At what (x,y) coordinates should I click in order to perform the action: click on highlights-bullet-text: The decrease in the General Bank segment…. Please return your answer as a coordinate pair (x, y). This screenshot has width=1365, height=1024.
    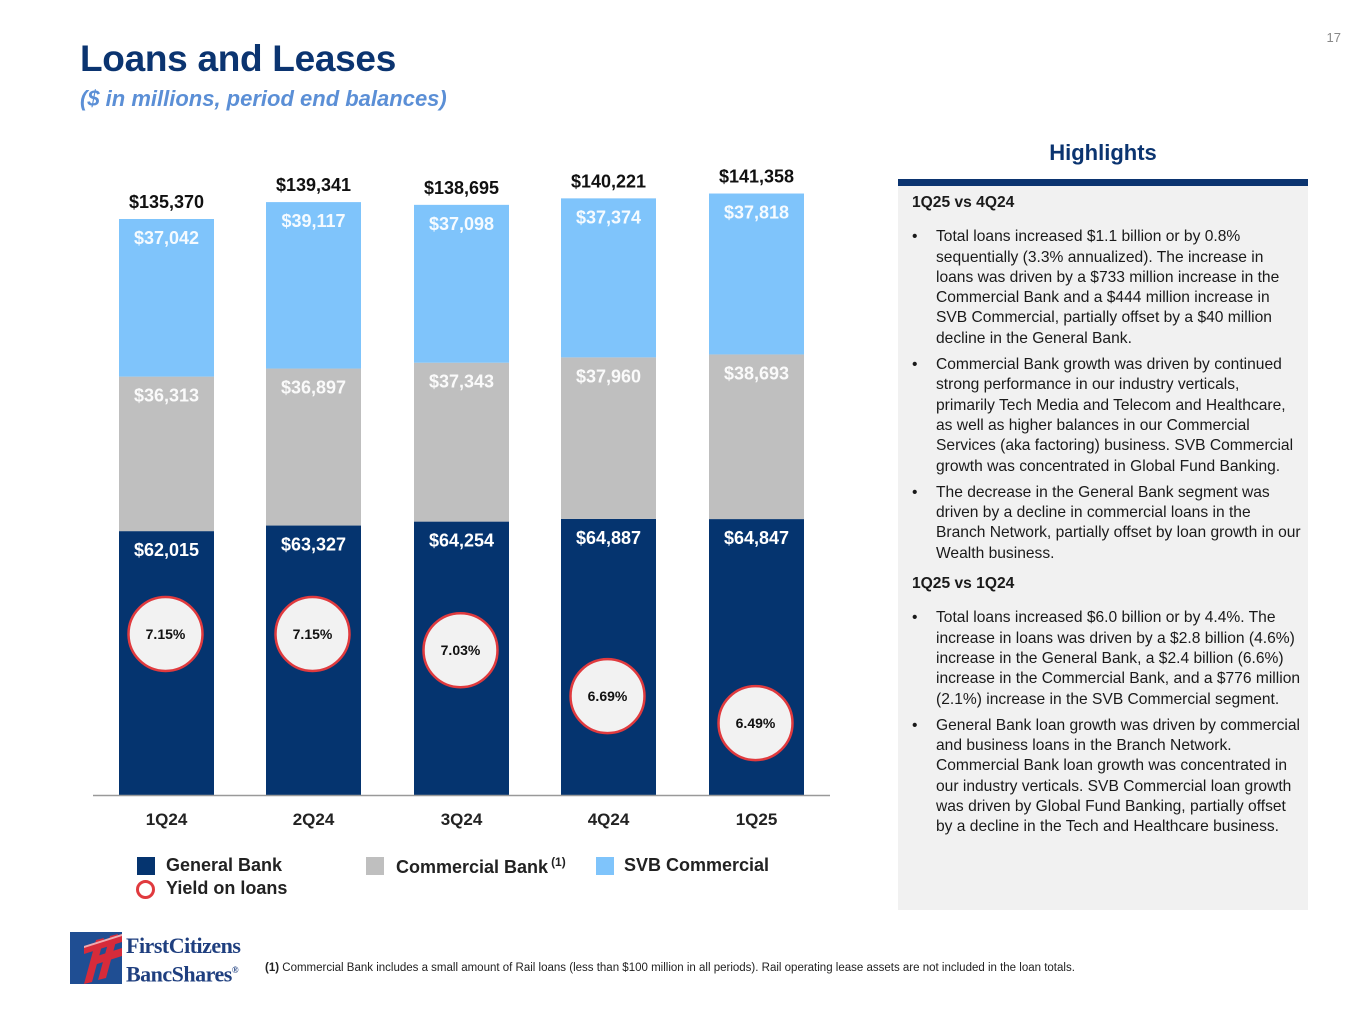
    Looking at the image, I should click on (1118, 522).